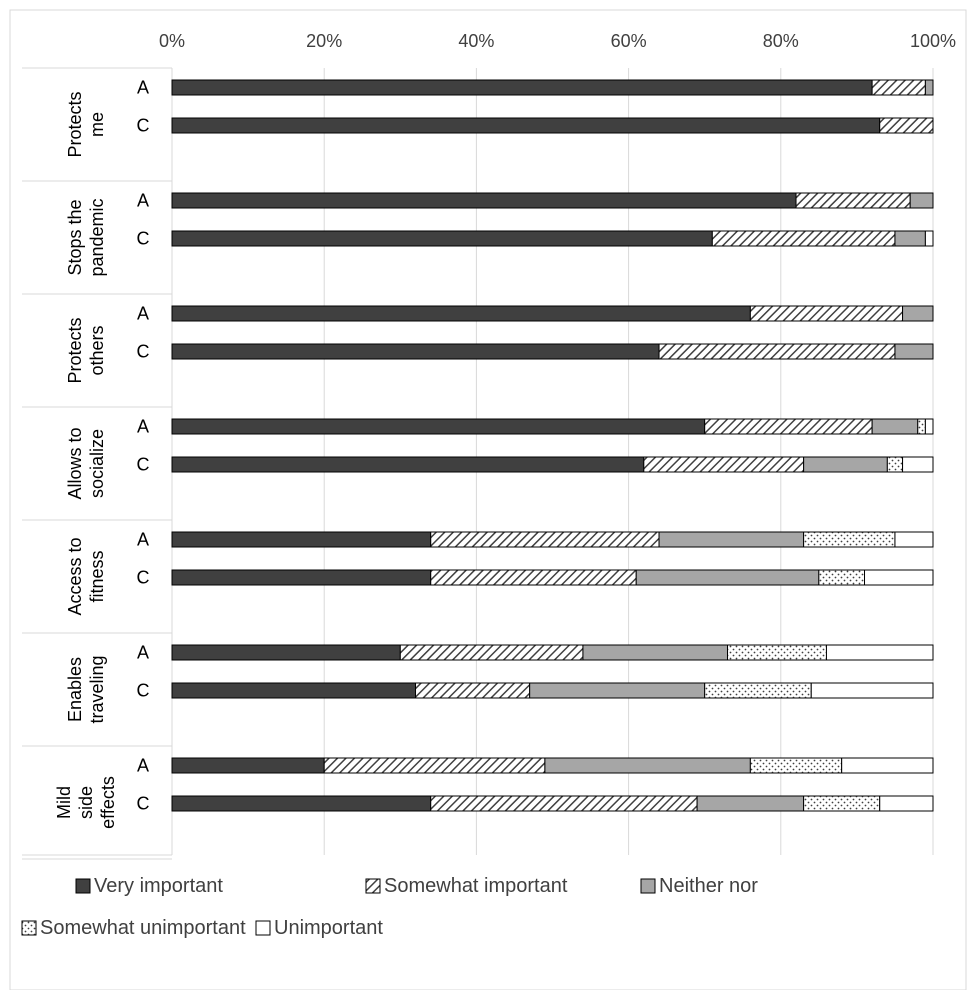 This screenshot has width=976, height=995. I want to click on group-label-line: fitness, so click(97, 576).